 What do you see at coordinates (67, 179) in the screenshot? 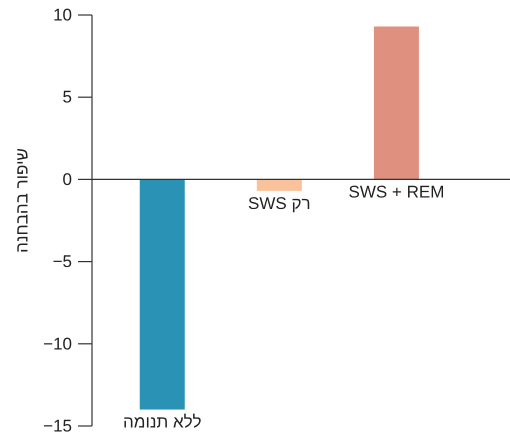
I see `y-tick-label: 0` at bounding box center [67, 179].